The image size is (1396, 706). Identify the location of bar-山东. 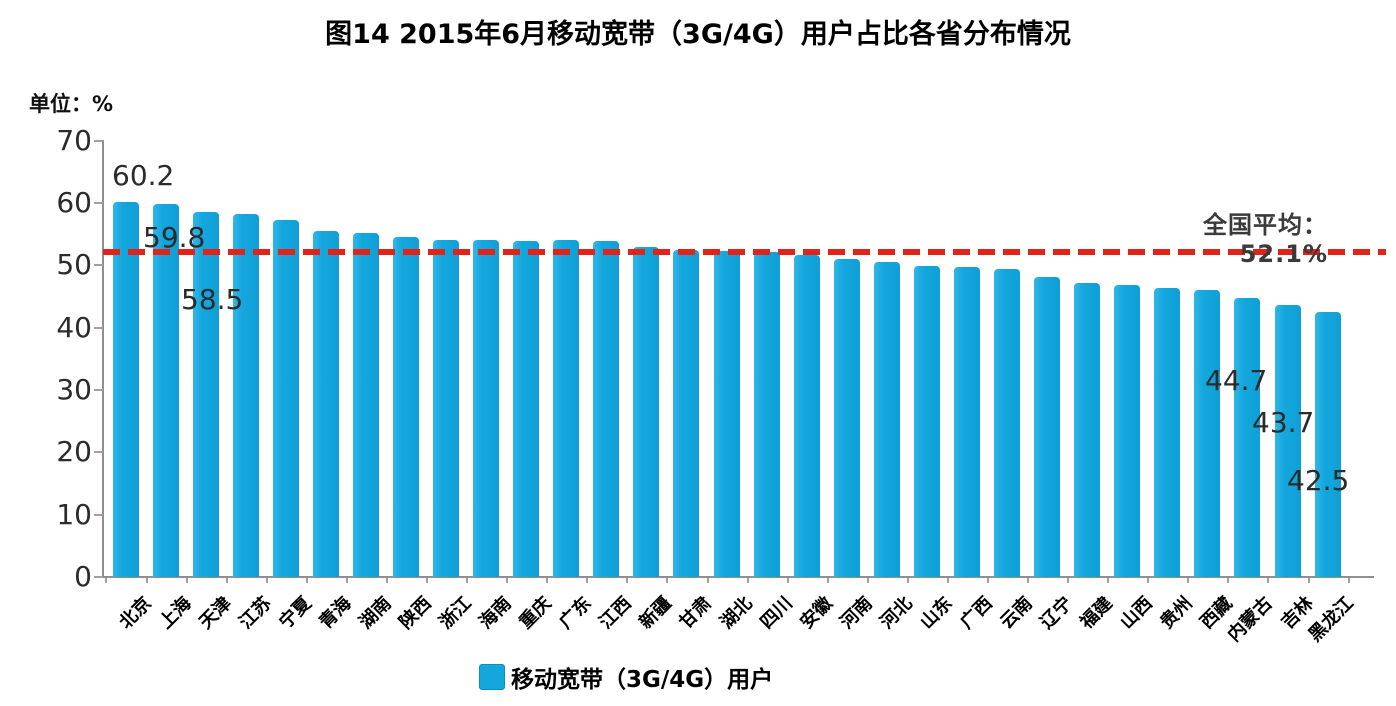
(926, 421).